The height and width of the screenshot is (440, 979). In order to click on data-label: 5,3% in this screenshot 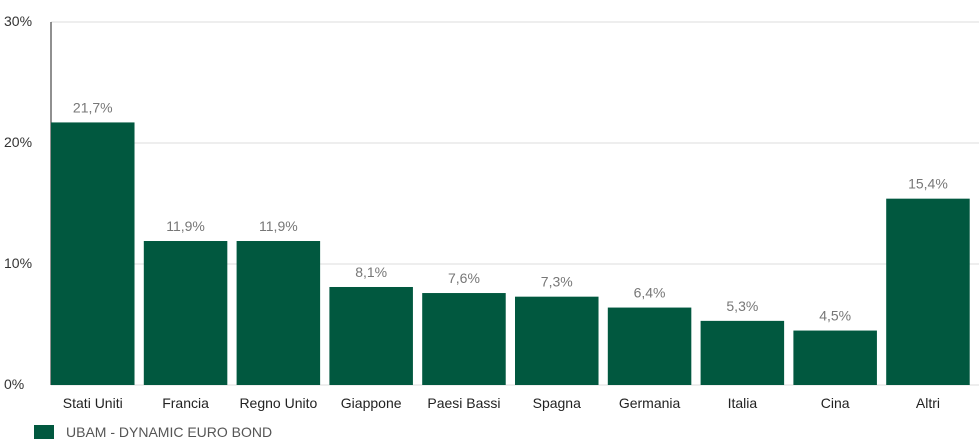, I will do `click(742, 306)`.